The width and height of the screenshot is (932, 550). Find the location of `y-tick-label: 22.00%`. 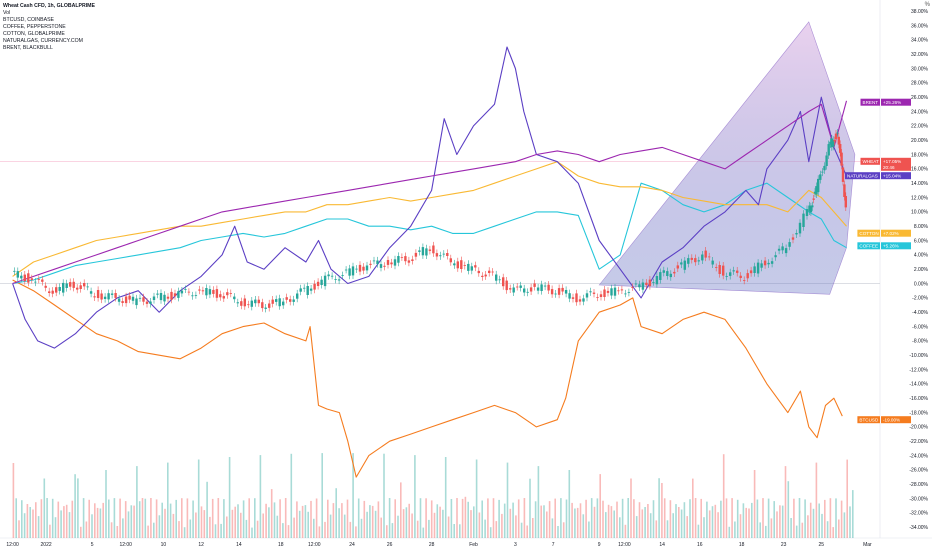

y-tick-label: 22.00% is located at coordinates (920, 127).